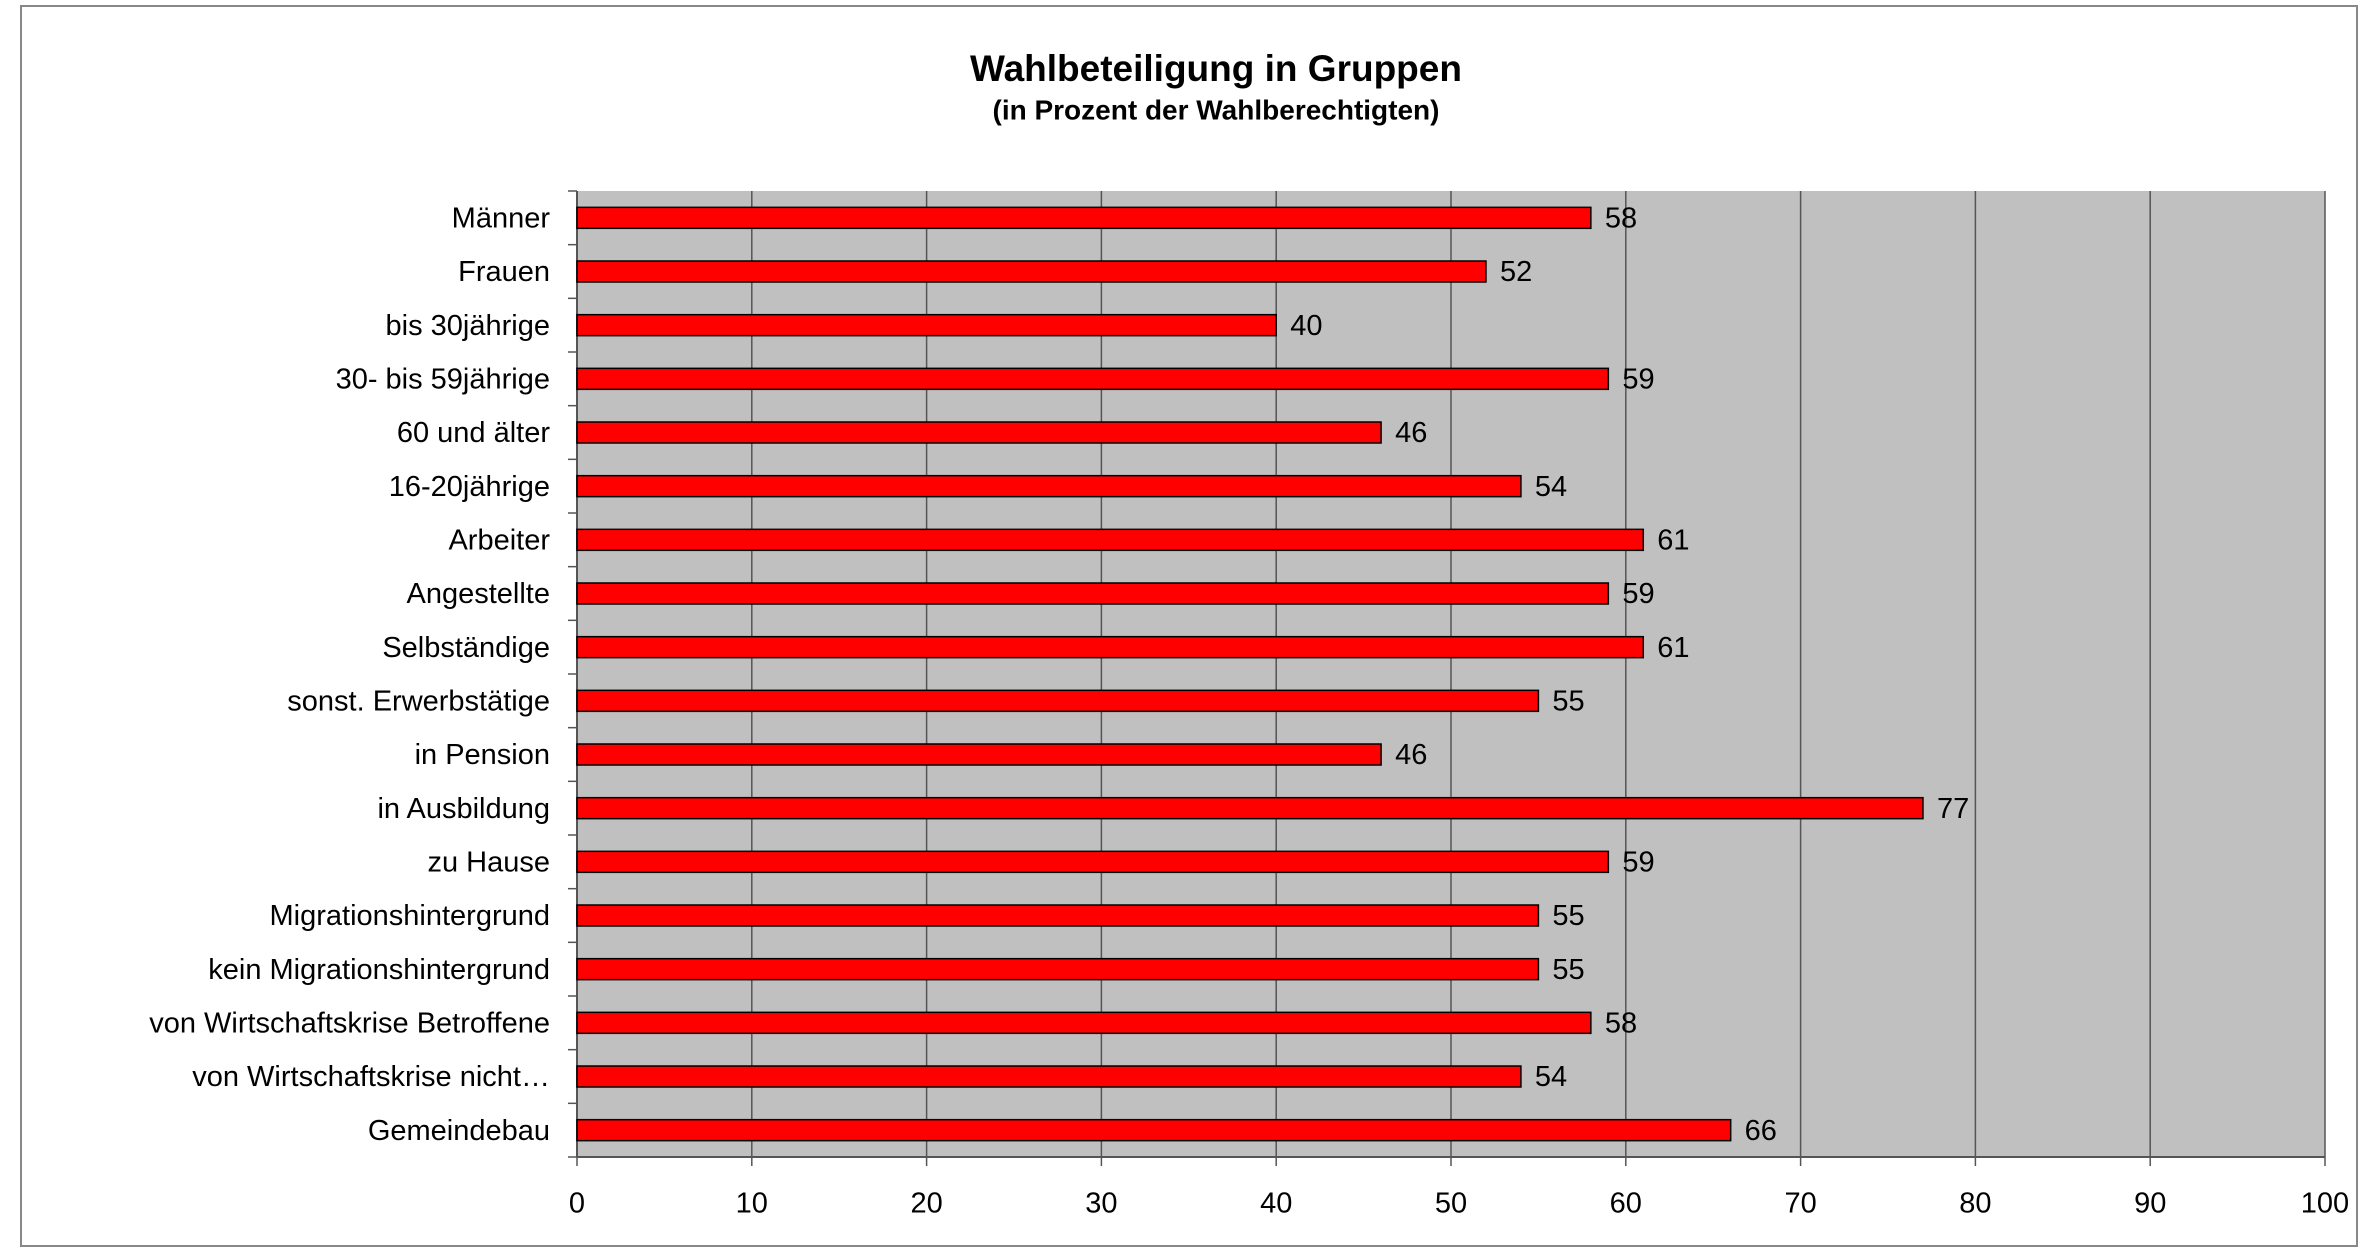 The height and width of the screenshot is (1247, 2358). I want to click on y-tick-label: 60 und älter, so click(474, 433).